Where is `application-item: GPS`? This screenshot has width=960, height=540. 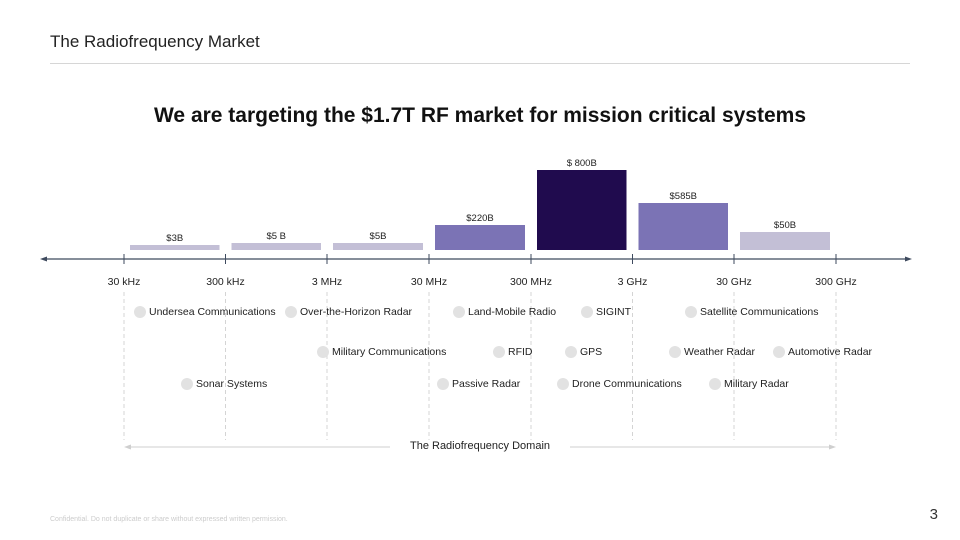 application-item: GPS is located at coordinates (583, 352).